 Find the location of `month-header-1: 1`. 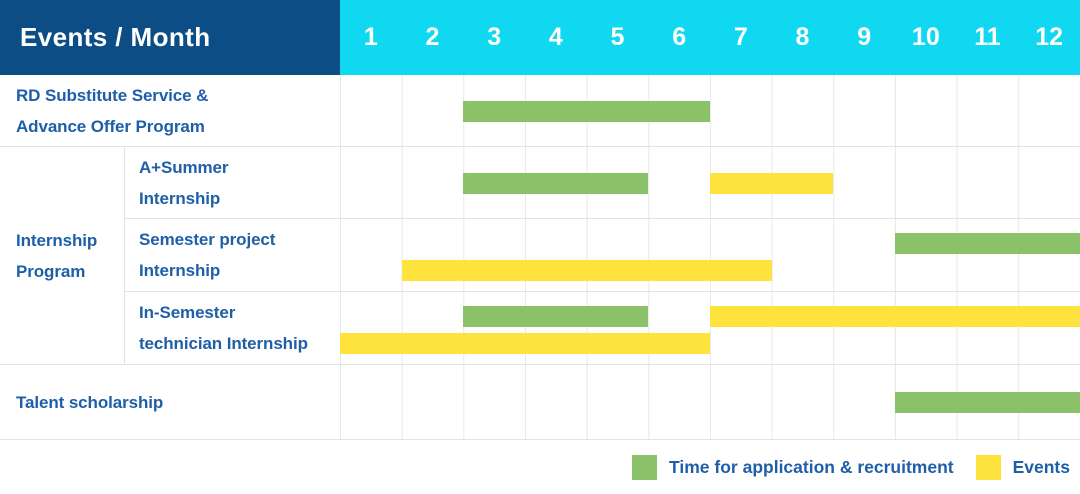

month-header-1: 1 is located at coordinates (370, 37).